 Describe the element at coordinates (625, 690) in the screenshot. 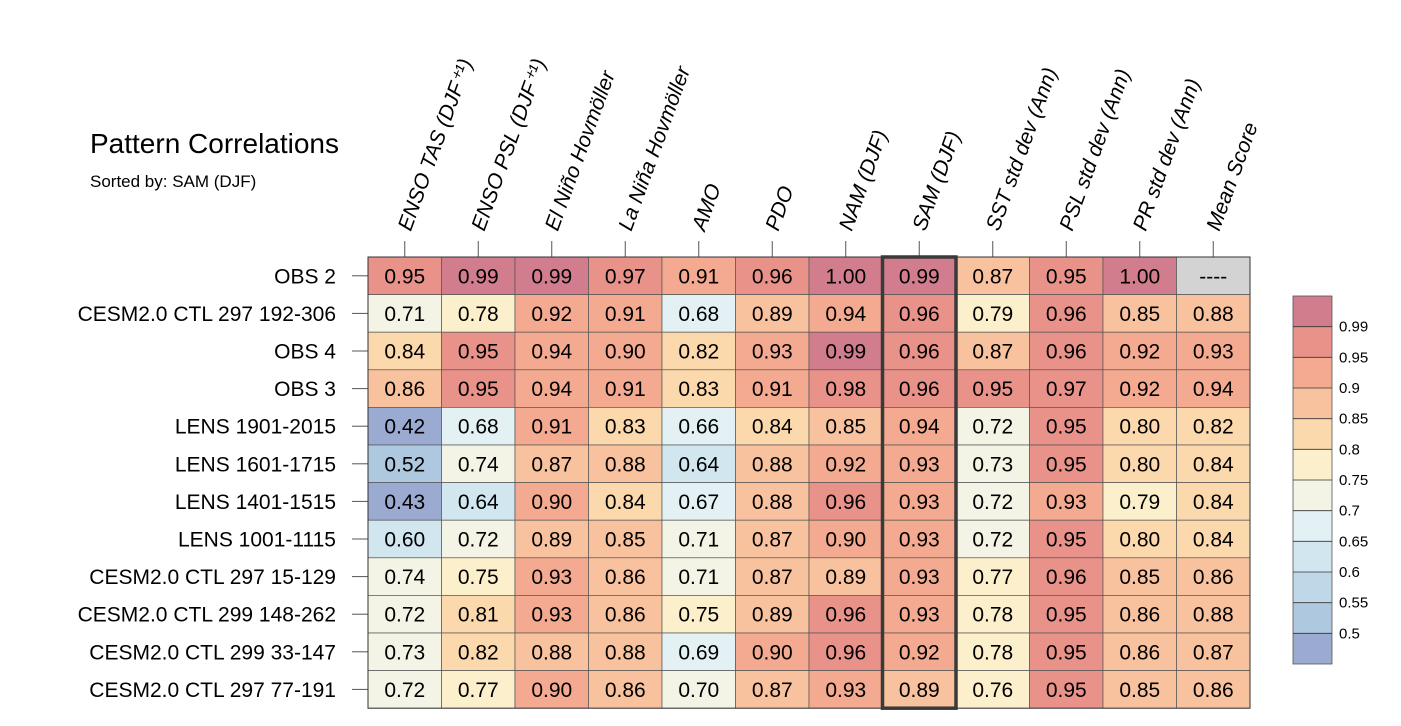

I see `cell-value: 0.86` at that location.